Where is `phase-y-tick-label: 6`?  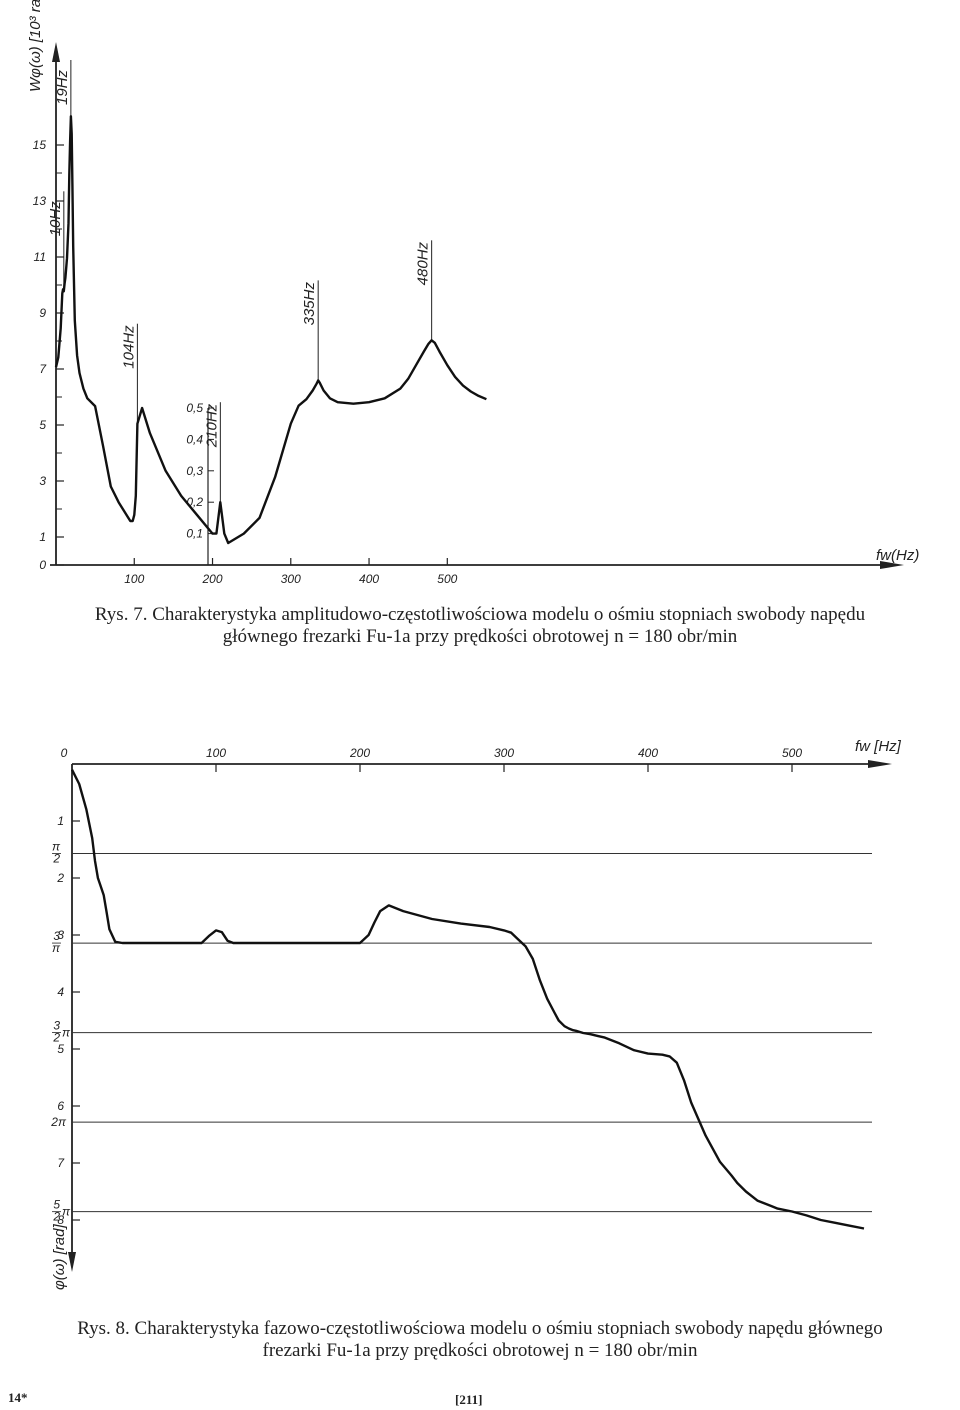
phase-y-tick-label: 6 is located at coordinates (60, 1106).